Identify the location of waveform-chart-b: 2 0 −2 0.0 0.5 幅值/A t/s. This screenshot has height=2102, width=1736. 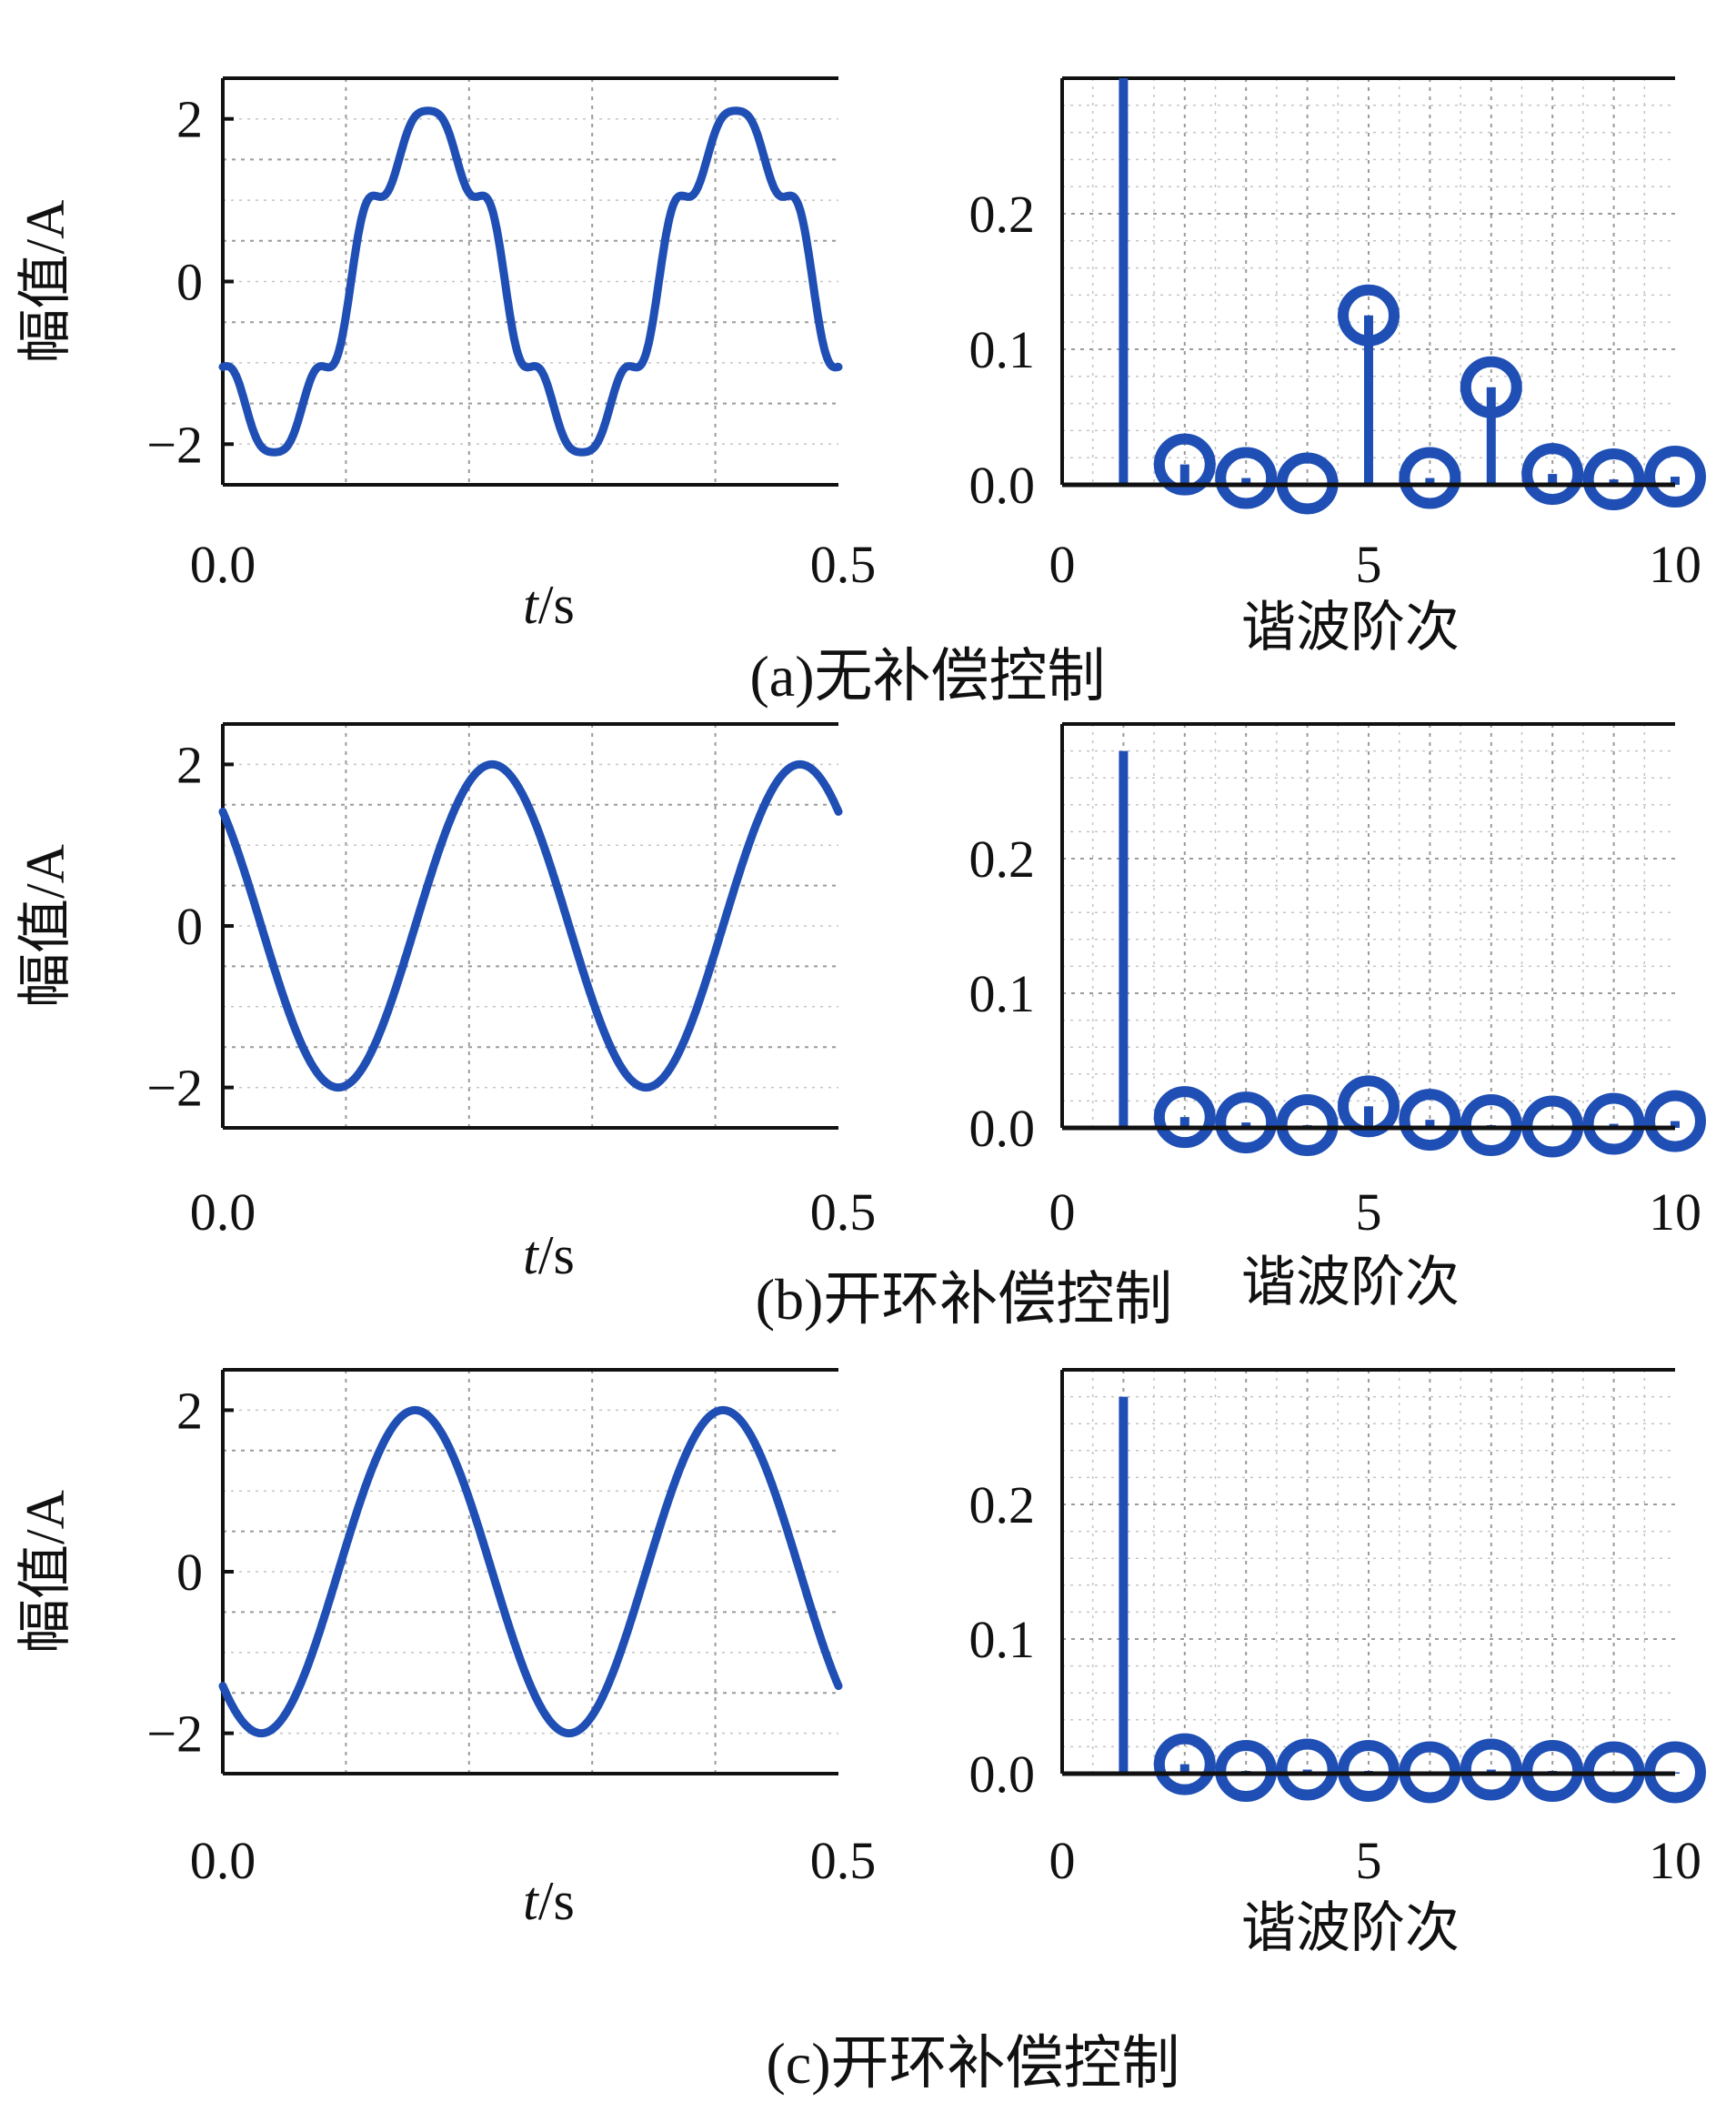
(446, 1003).